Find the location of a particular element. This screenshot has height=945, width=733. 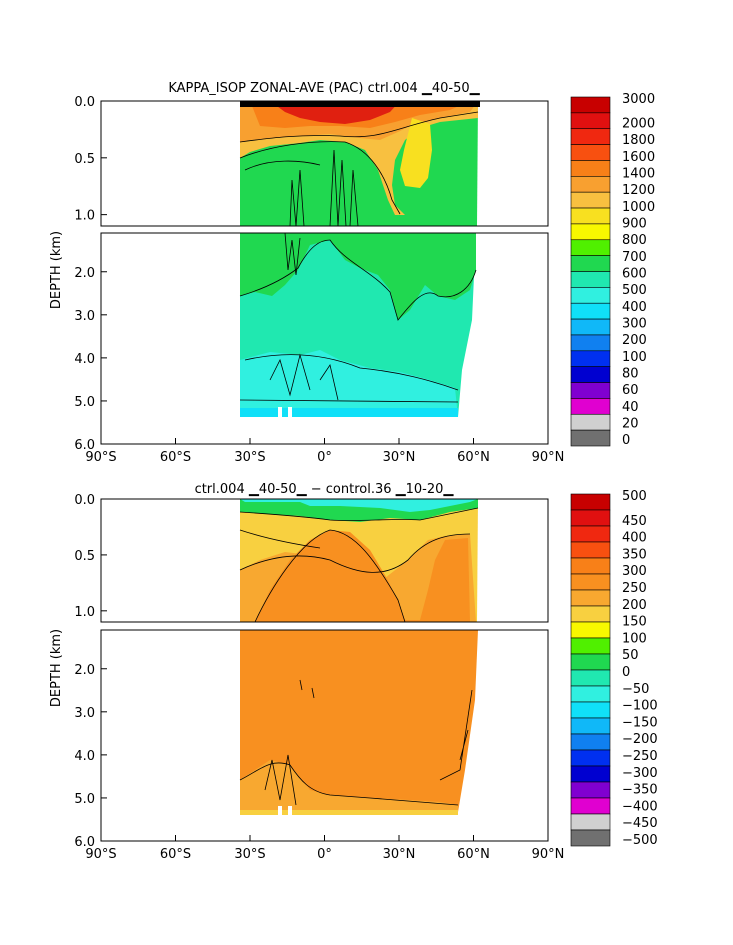

colorbar-label: 3000 is located at coordinates (638, 99).